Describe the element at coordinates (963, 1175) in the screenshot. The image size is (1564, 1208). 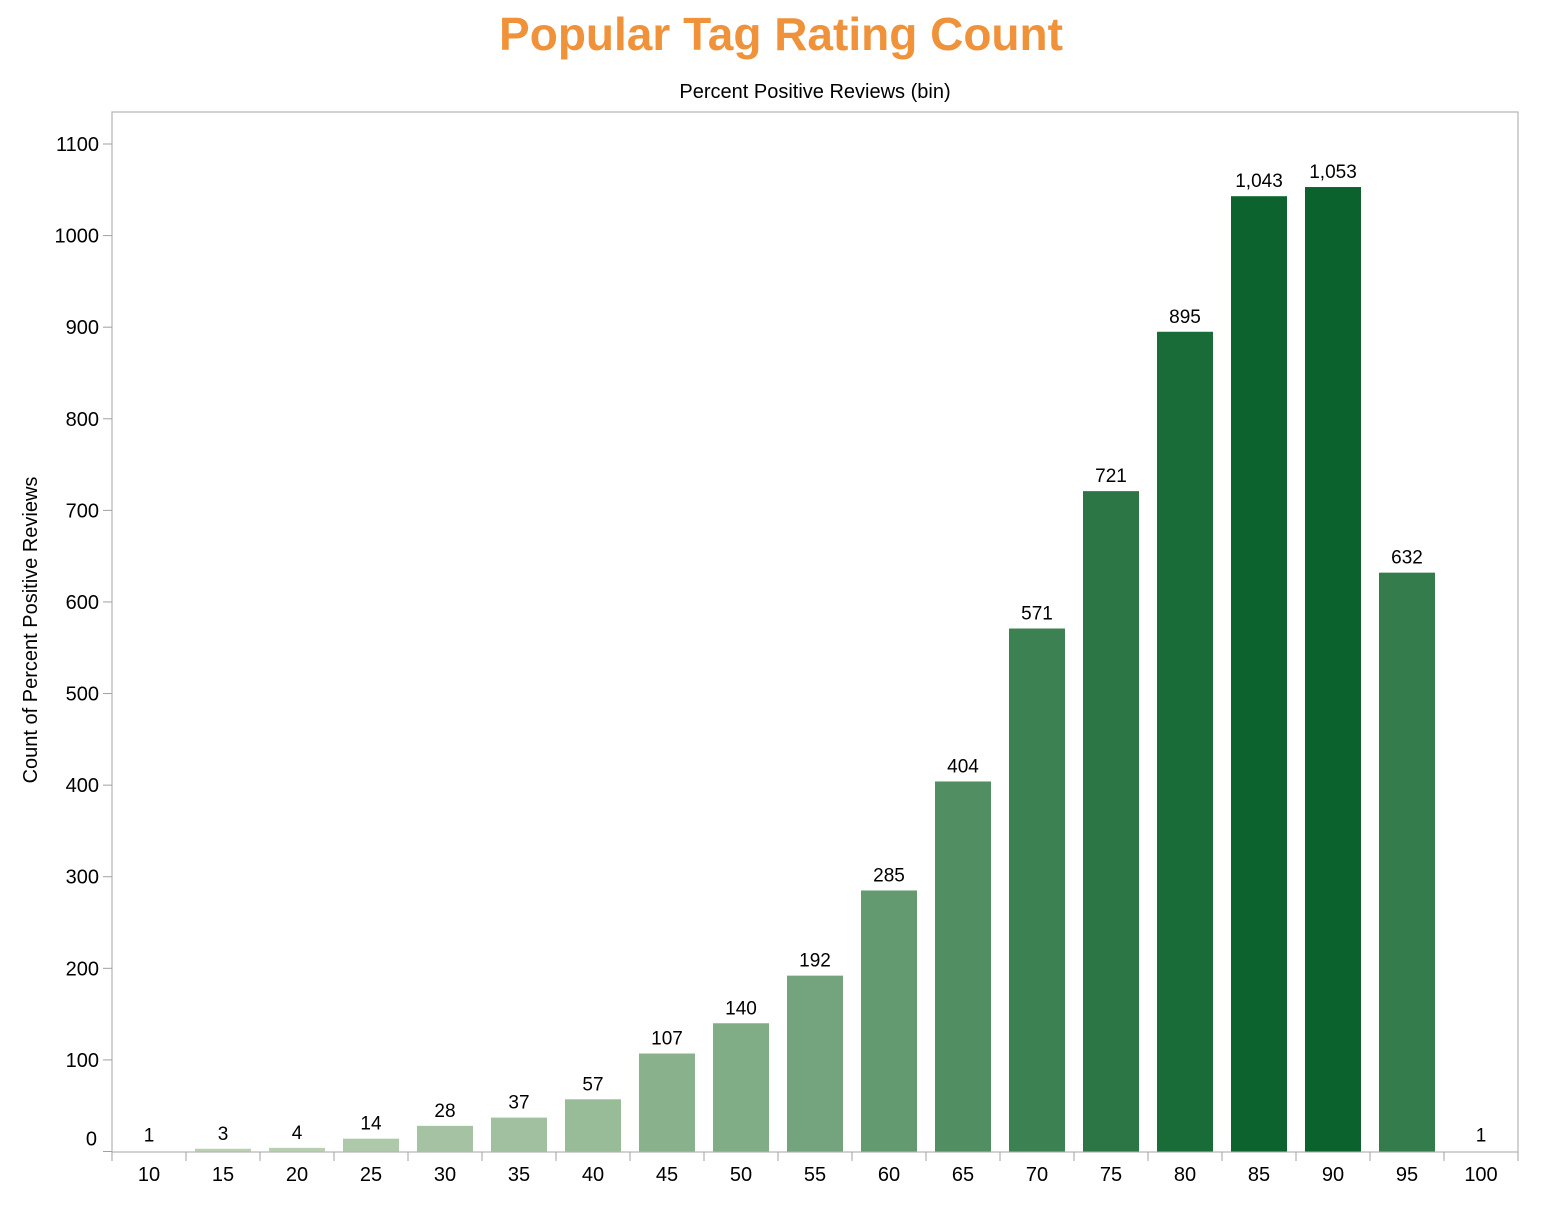
I see `x-tick-label: 65` at that location.